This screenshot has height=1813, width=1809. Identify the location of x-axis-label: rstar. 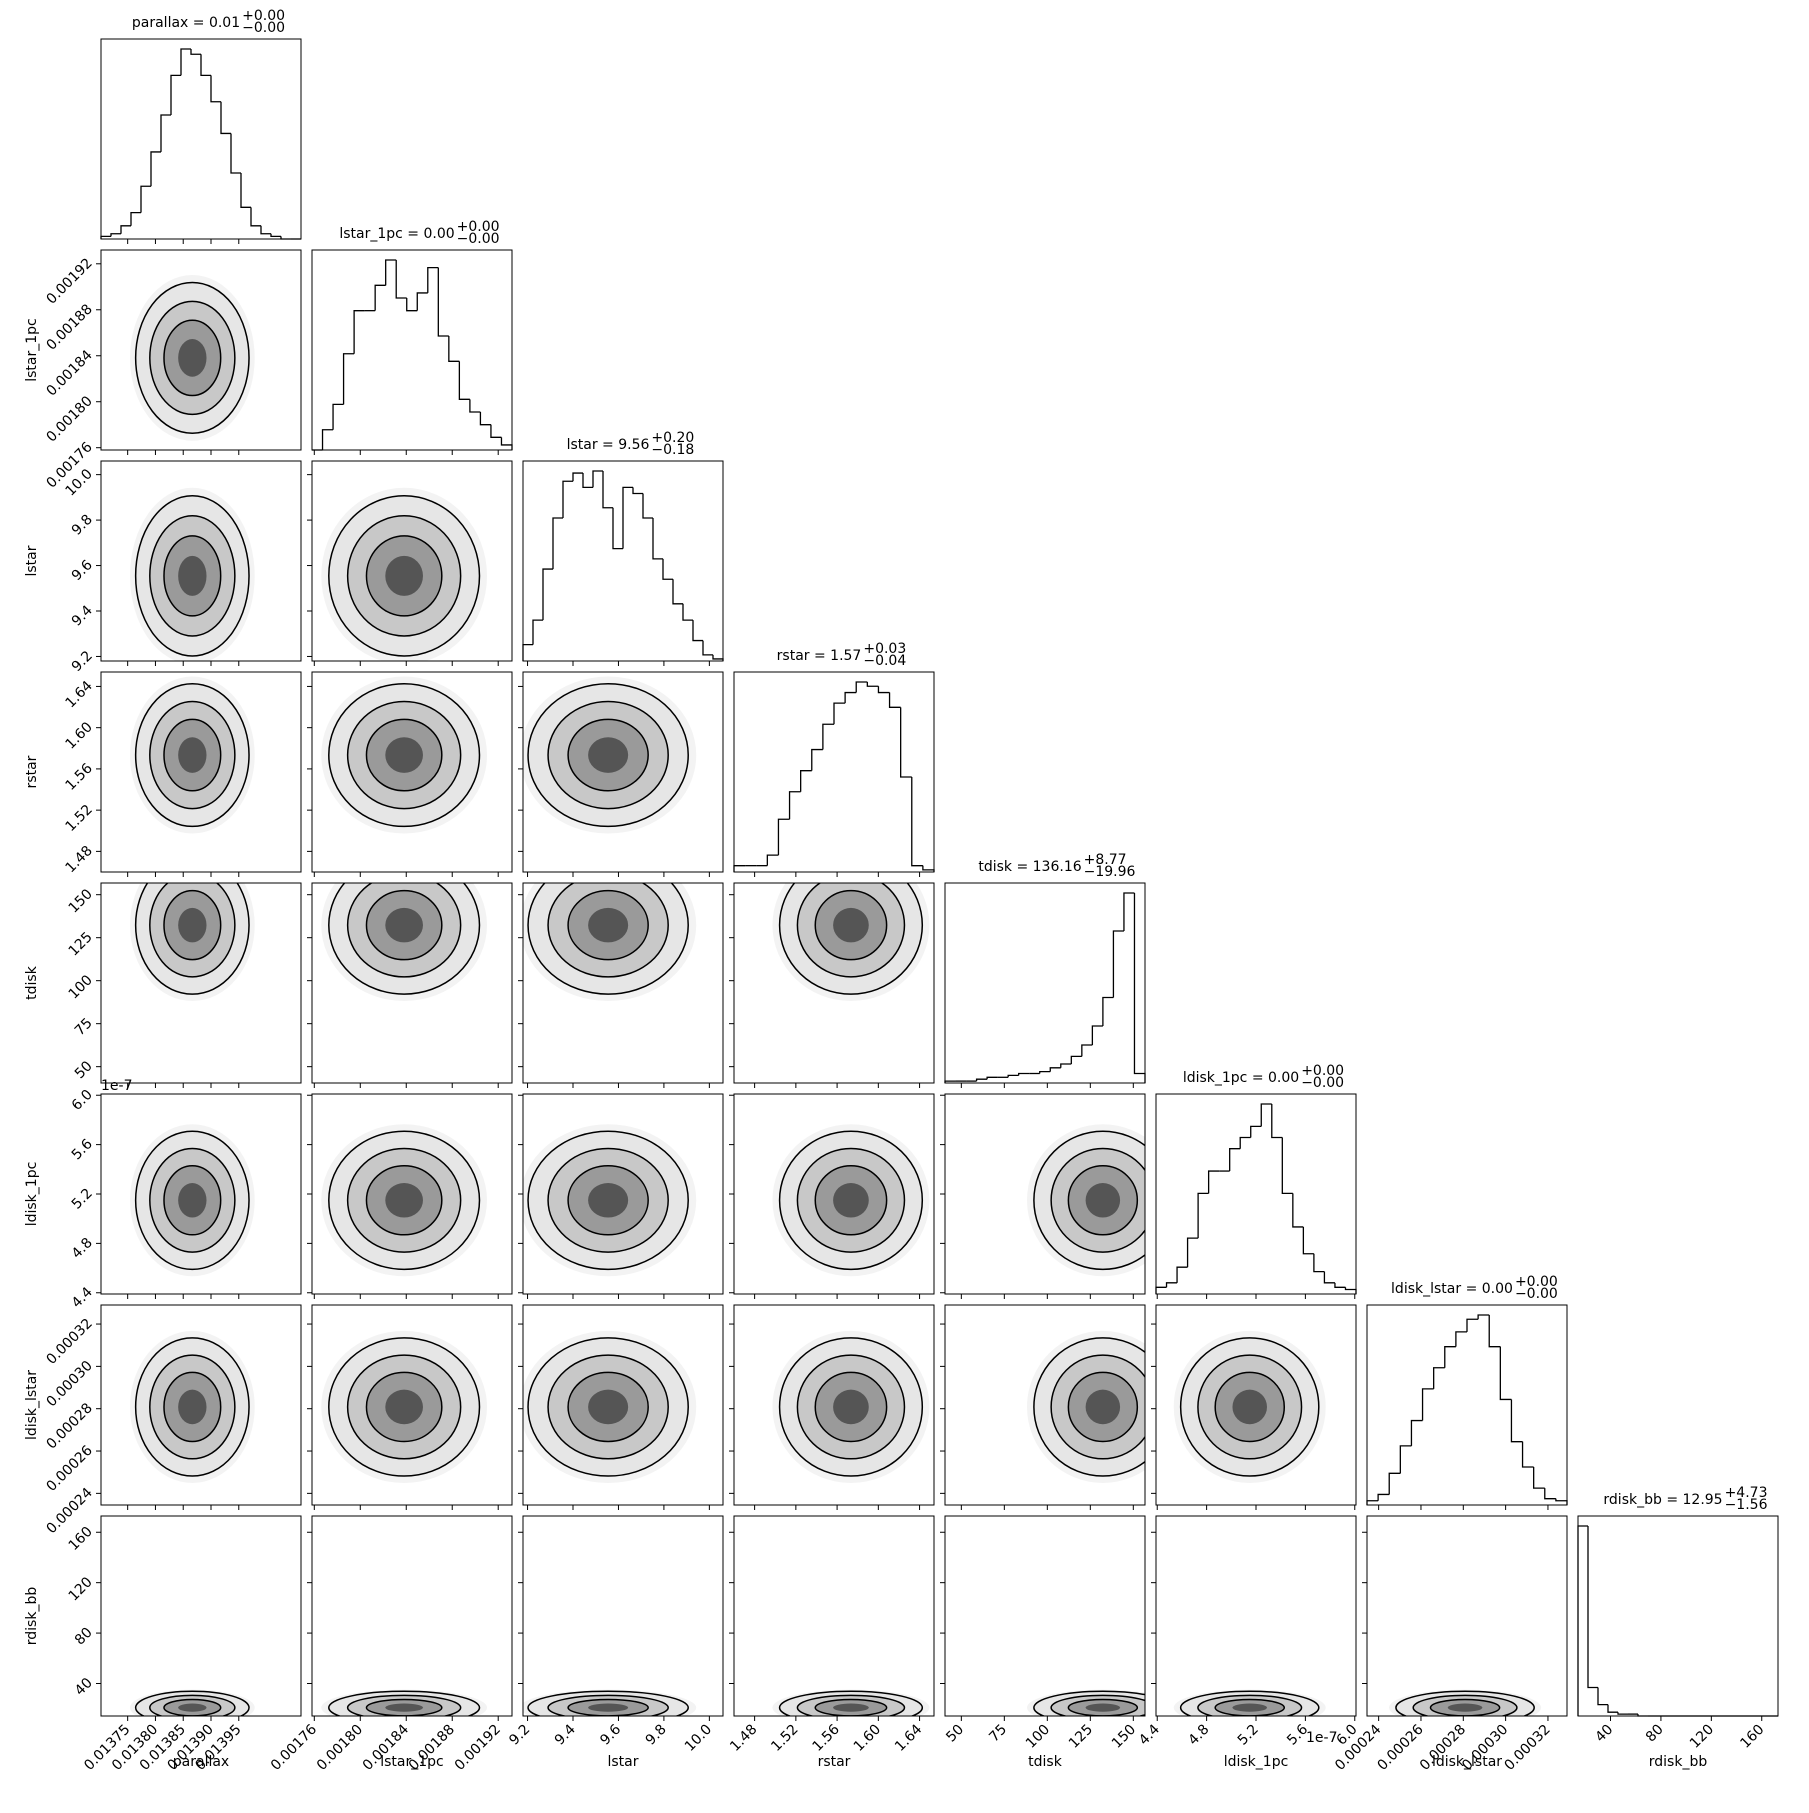
(834, 1762).